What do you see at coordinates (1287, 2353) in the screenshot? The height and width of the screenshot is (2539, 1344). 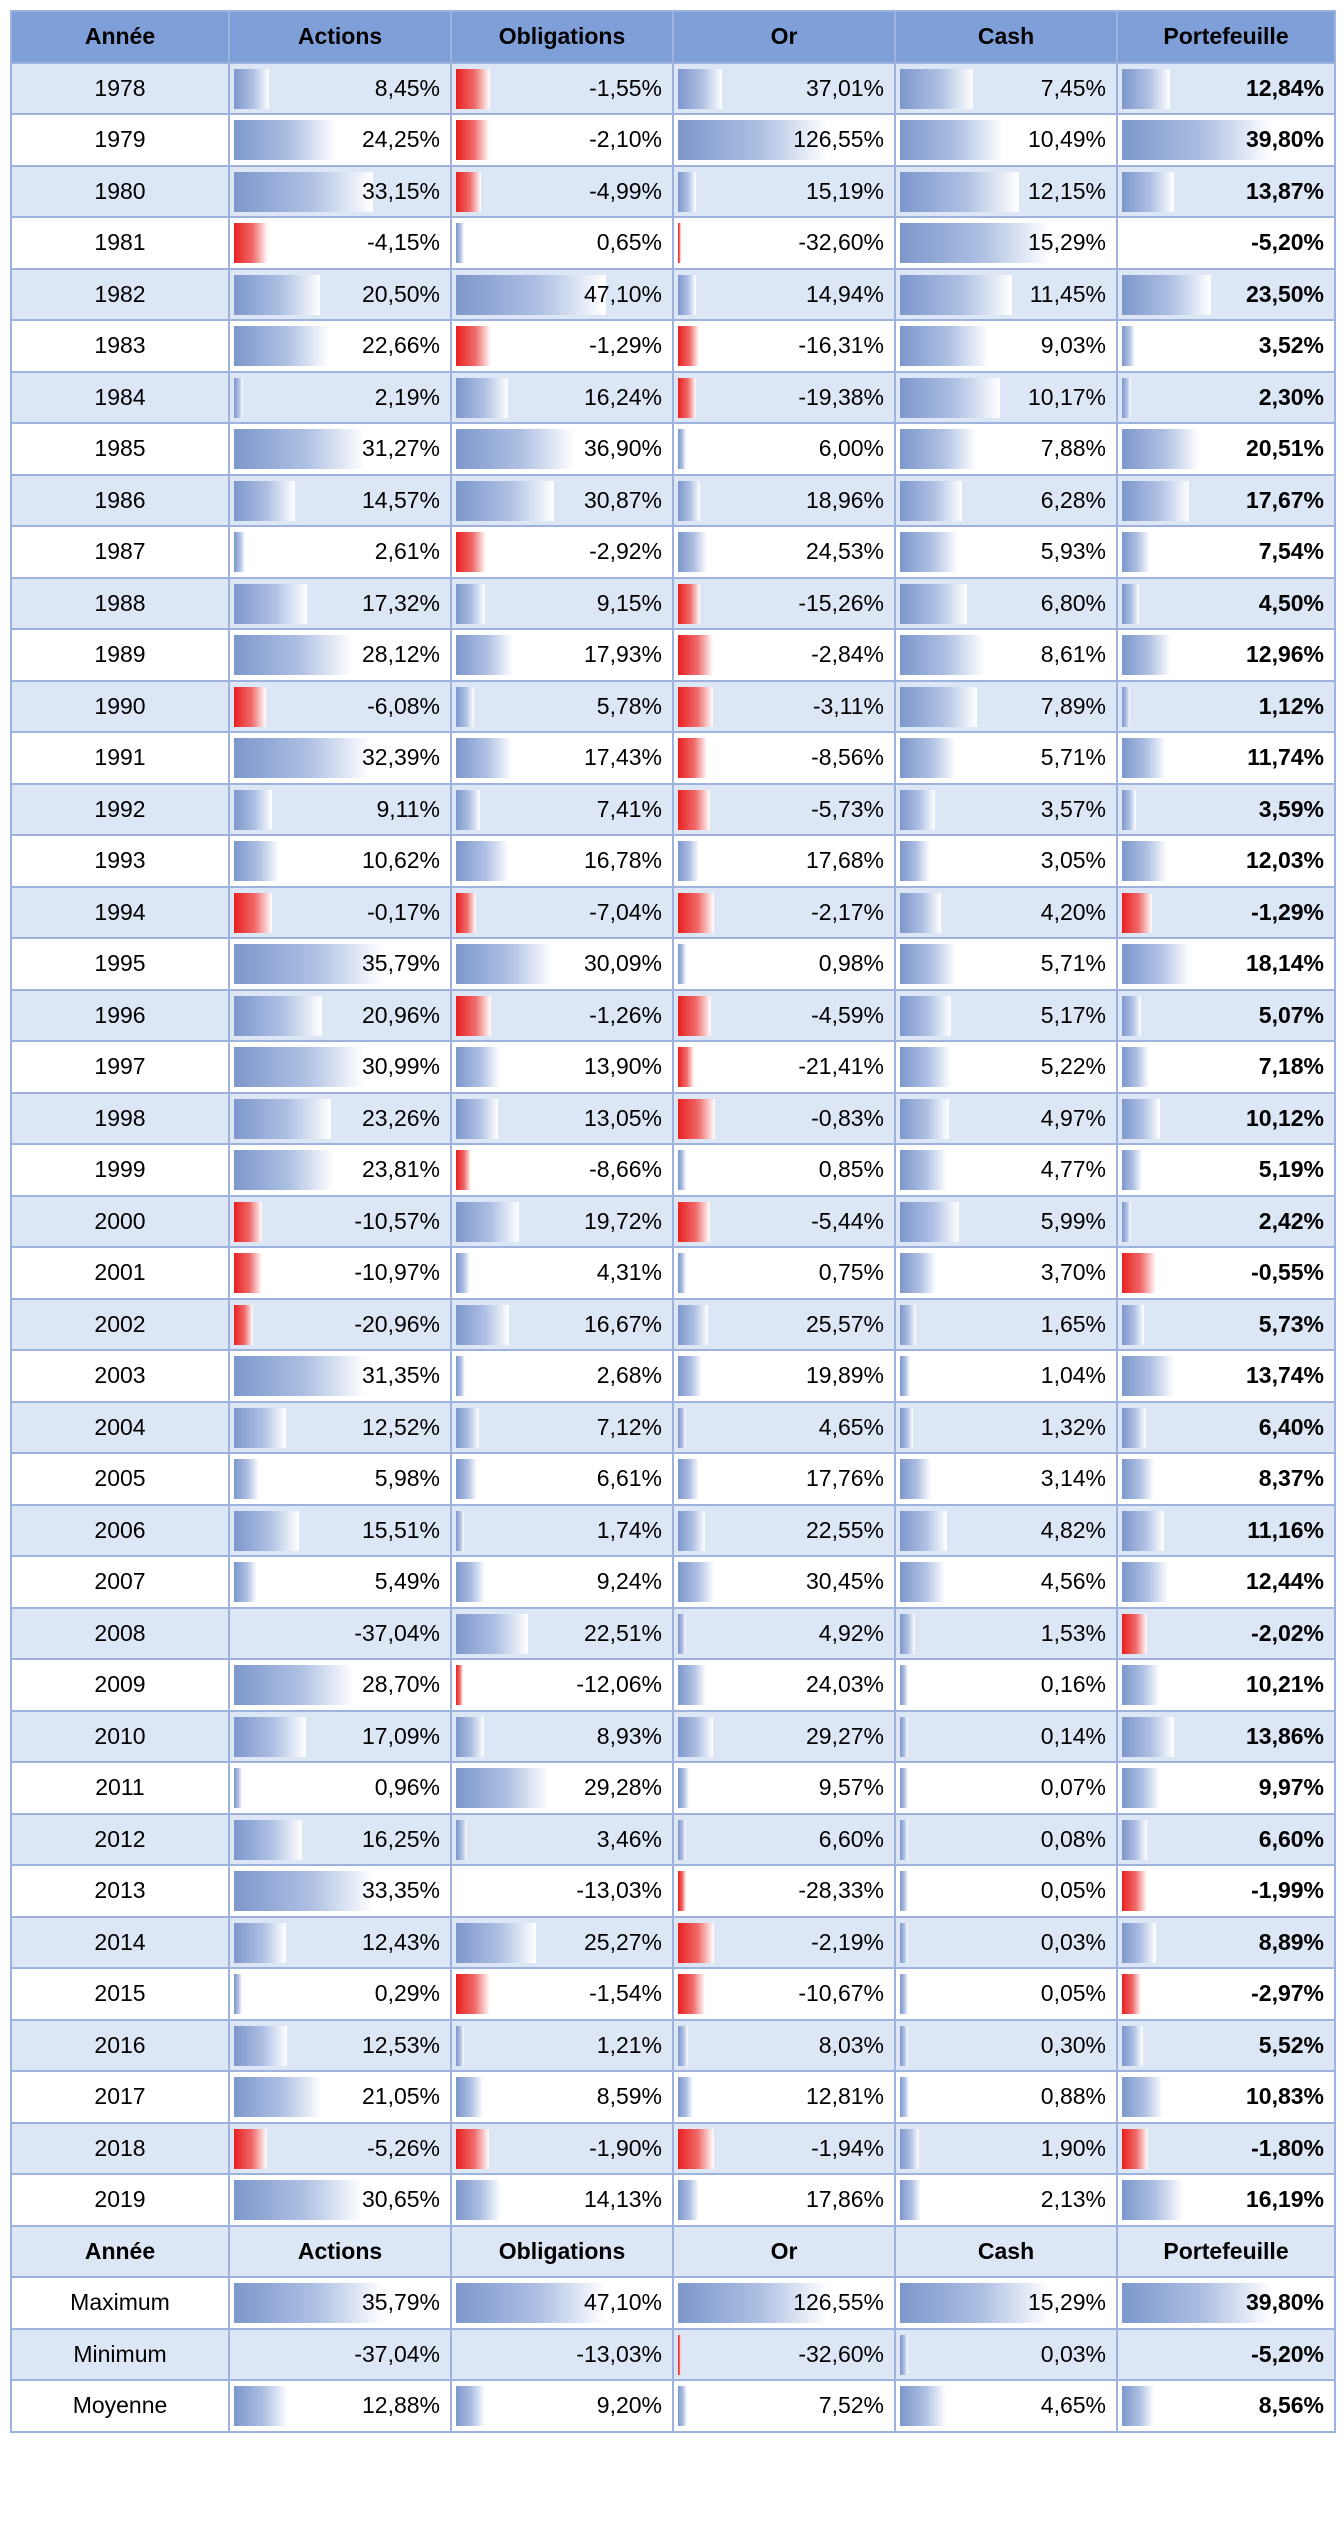 I see `cell-value: -5,20%` at bounding box center [1287, 2353].